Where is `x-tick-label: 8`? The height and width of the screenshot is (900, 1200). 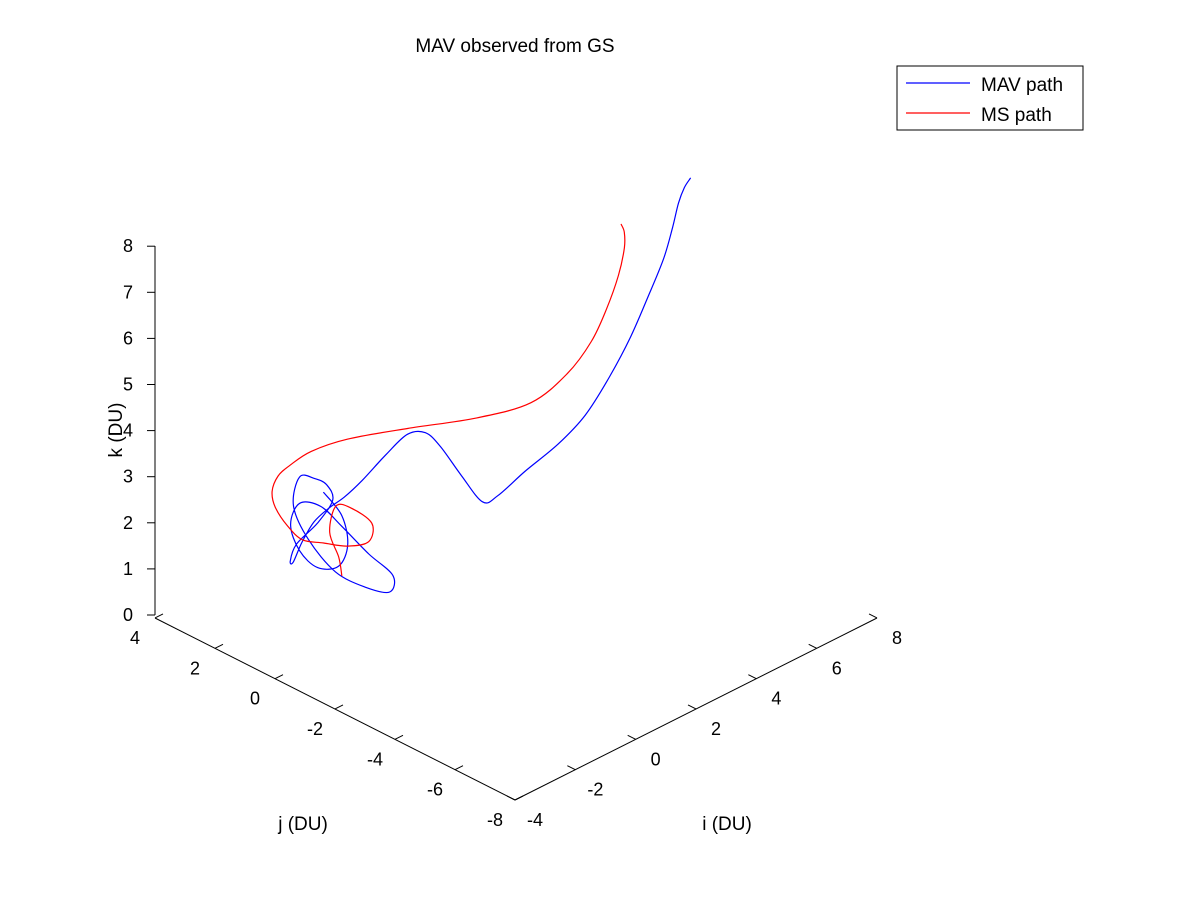 x-tick-label: 8 is located at coordinates (897, 638).